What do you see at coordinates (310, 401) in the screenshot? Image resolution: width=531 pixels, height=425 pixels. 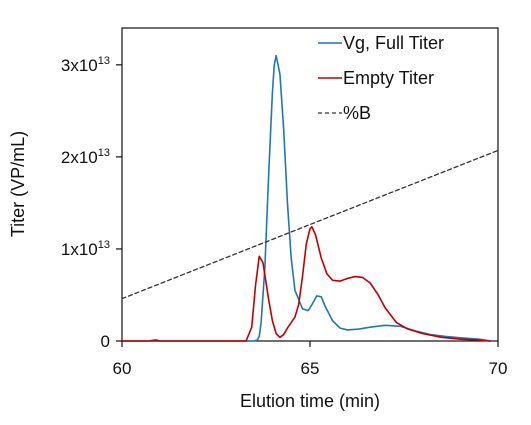 I see `x-axis-title: Elution time (min)` at bounding box center [310, 401].